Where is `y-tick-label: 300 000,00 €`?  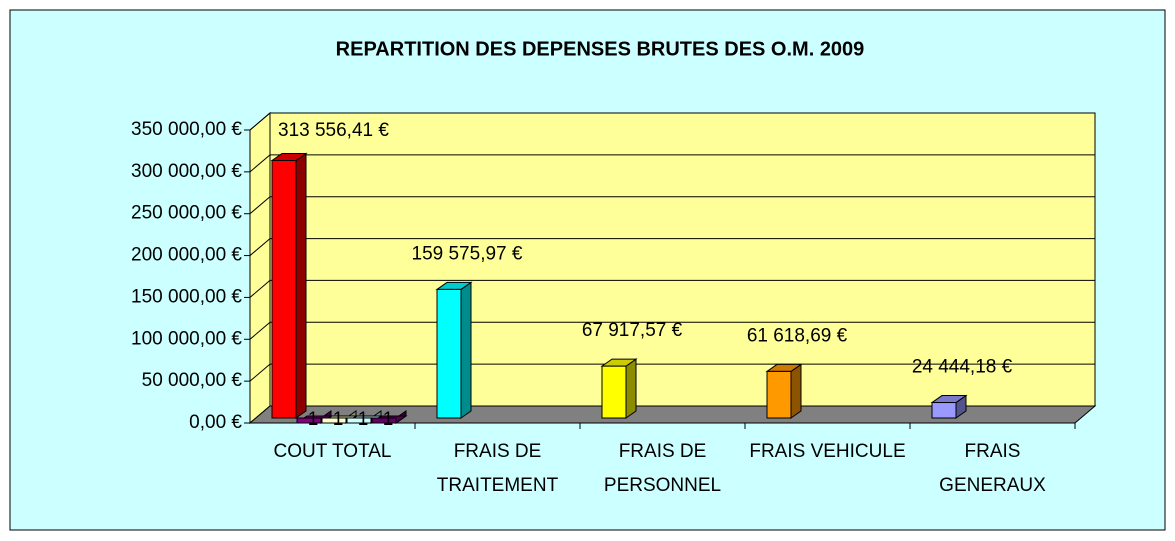
y-tick-label: 300 000,00 € is located at coordinates (186, 171).